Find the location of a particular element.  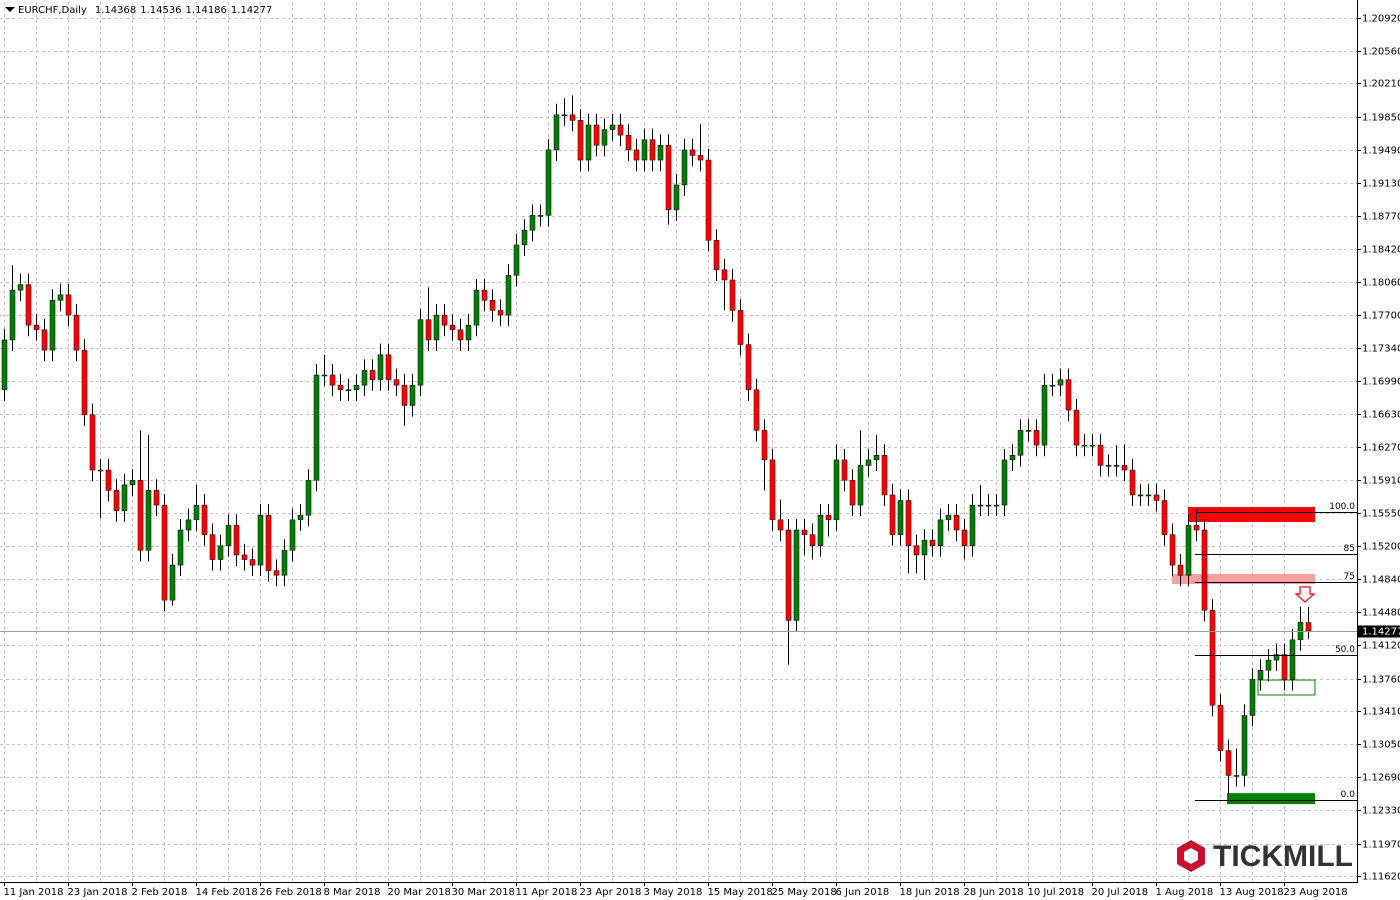

high-value: 1.14536 is located at coordinates (160, 10).